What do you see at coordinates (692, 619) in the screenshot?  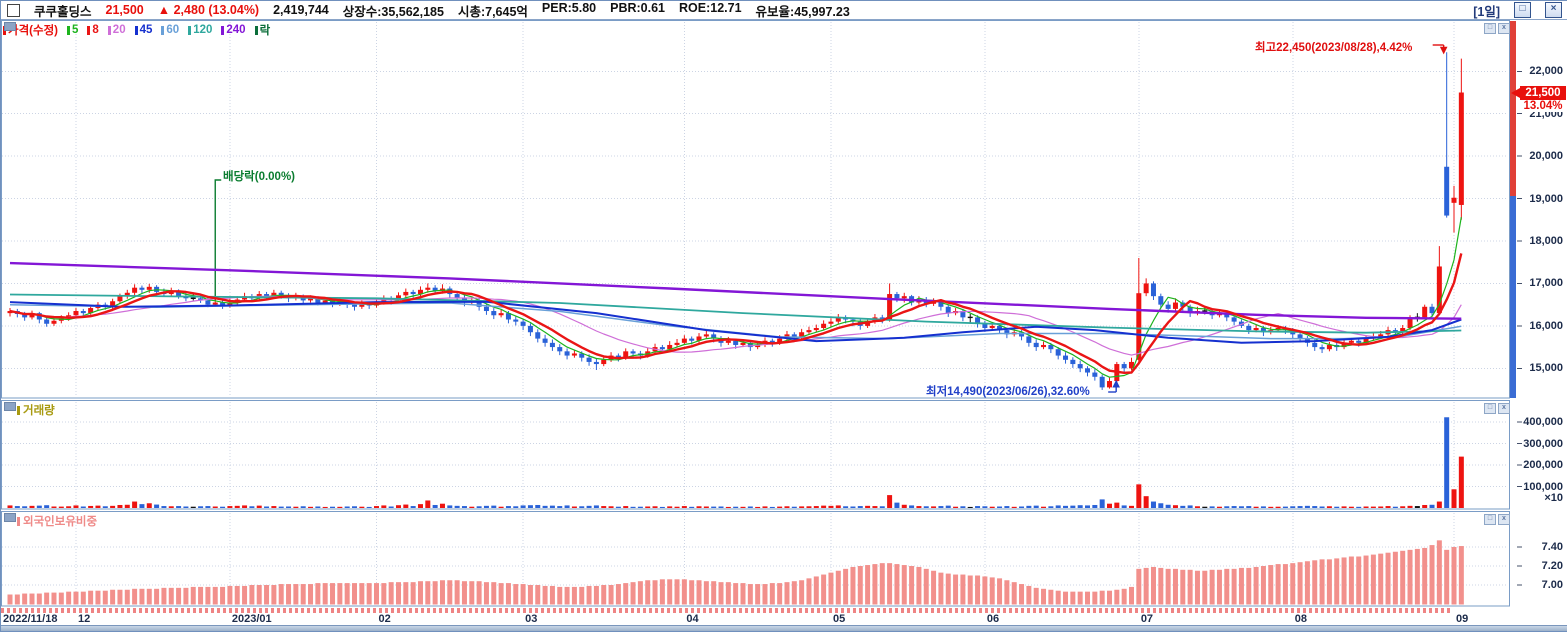 I see `x-axis-label: 04` at bounding box center [692, 619].